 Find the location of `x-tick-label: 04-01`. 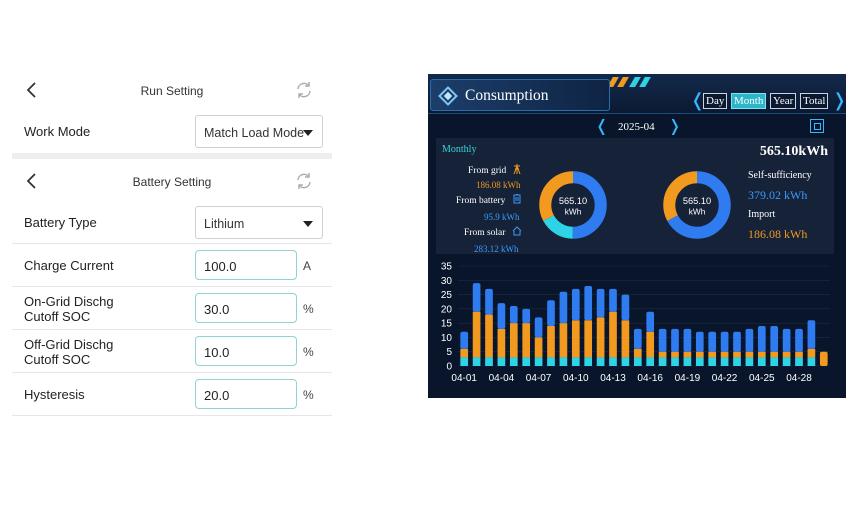

x-tick-label: 04-01 is located at coordinates (464, 378).